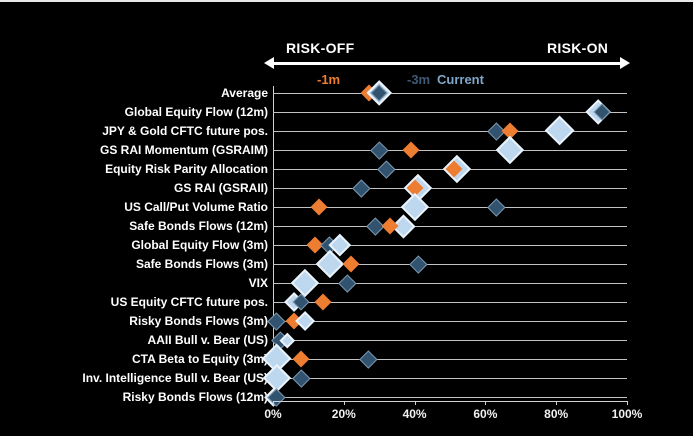 The image size is (693, 436). What do you see at coordinates (207, 340) in the screenshot?
I see `category-label: AAII Bull v. Bear (US)` at bounding box center [207, 340].